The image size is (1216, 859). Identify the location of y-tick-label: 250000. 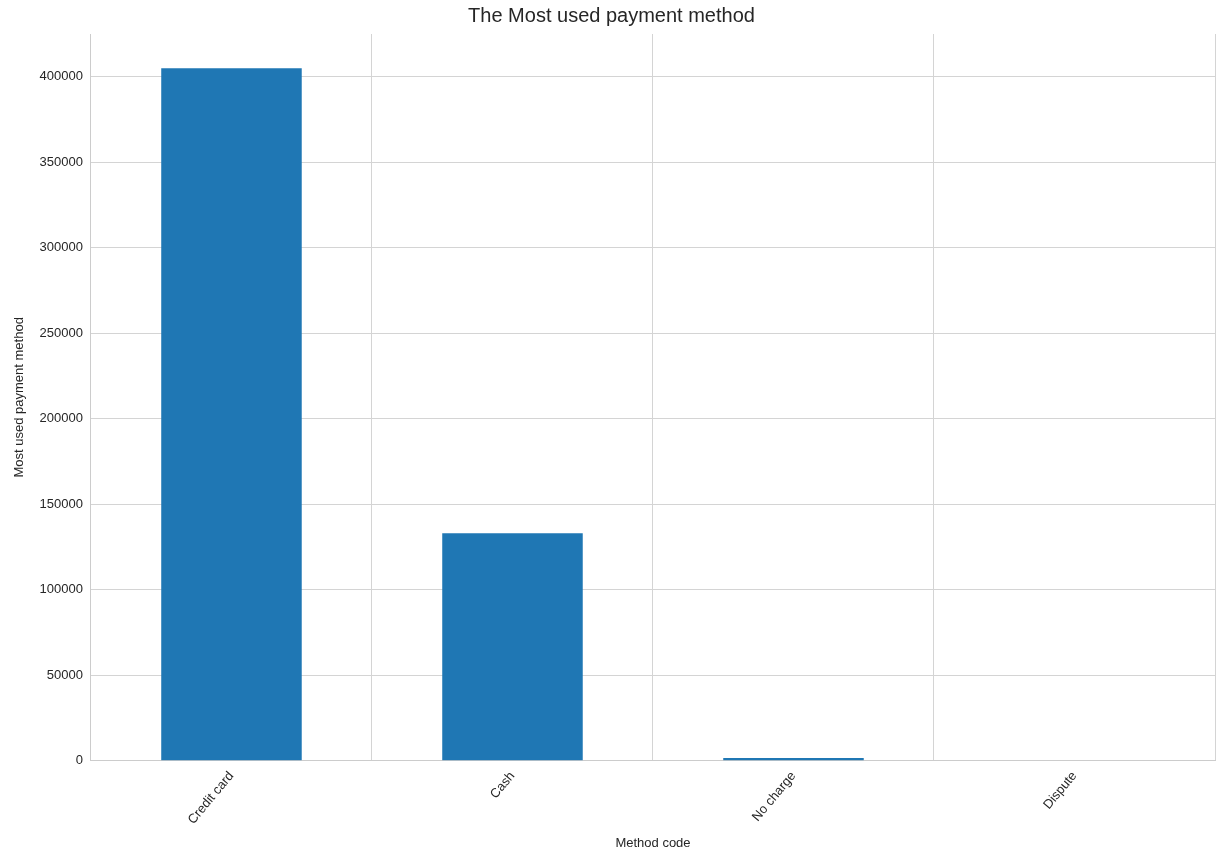
(61, 332).